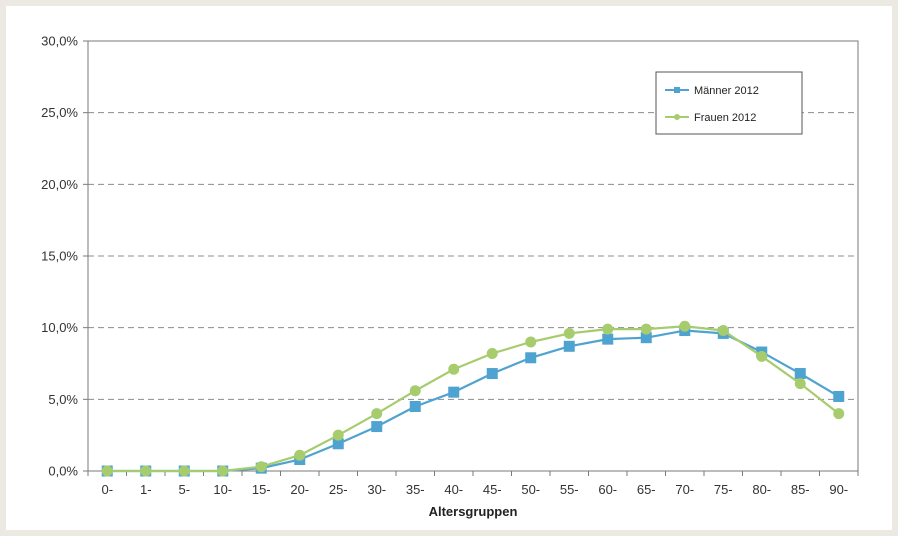 This screenshot has height=536, width=898. Describe the element at coordinates (838, 489) in the screenshot. I see `x-tick-label: 90-` at that location.